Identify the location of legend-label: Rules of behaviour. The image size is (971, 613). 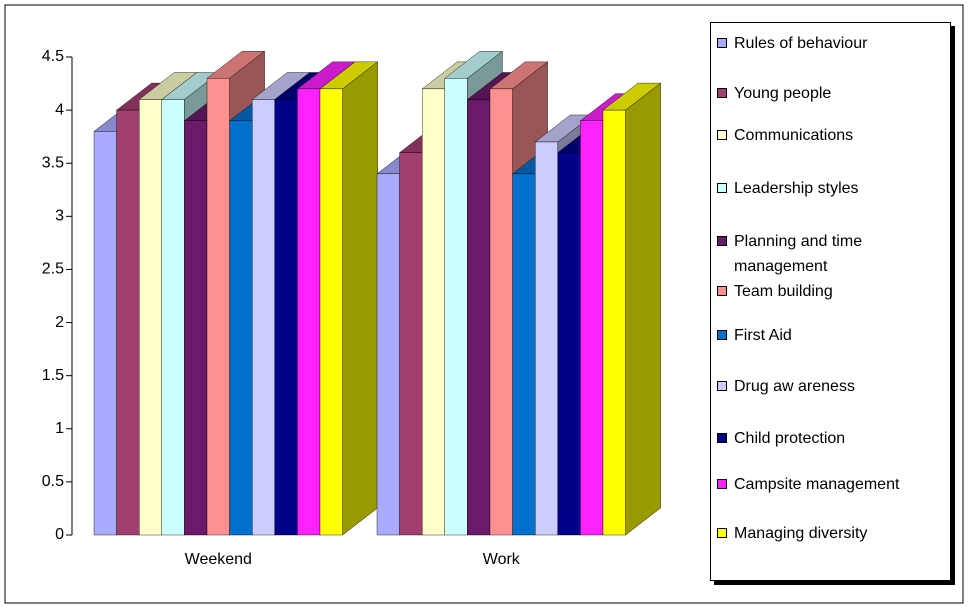
(801, 43).